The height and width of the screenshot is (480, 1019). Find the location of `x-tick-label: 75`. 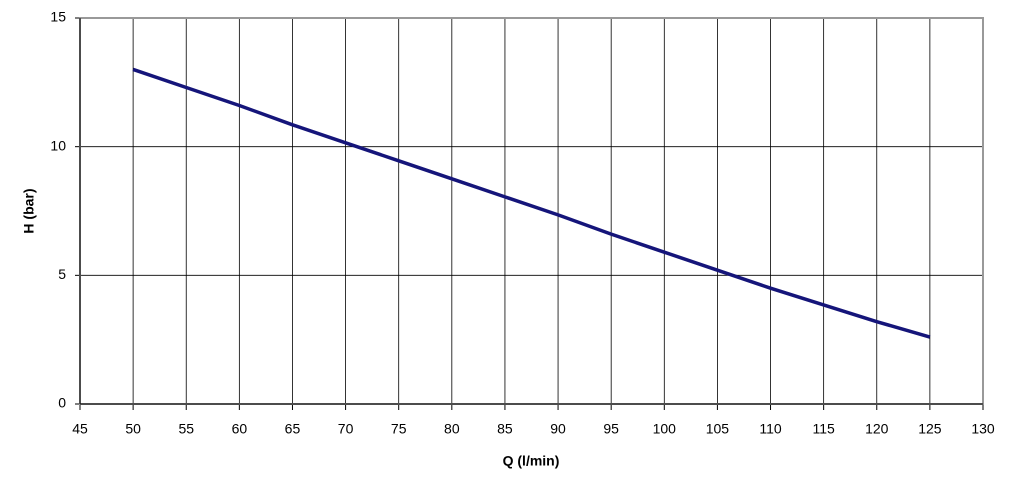

x-tick-label: 75 is located at coordinates (399, 429).